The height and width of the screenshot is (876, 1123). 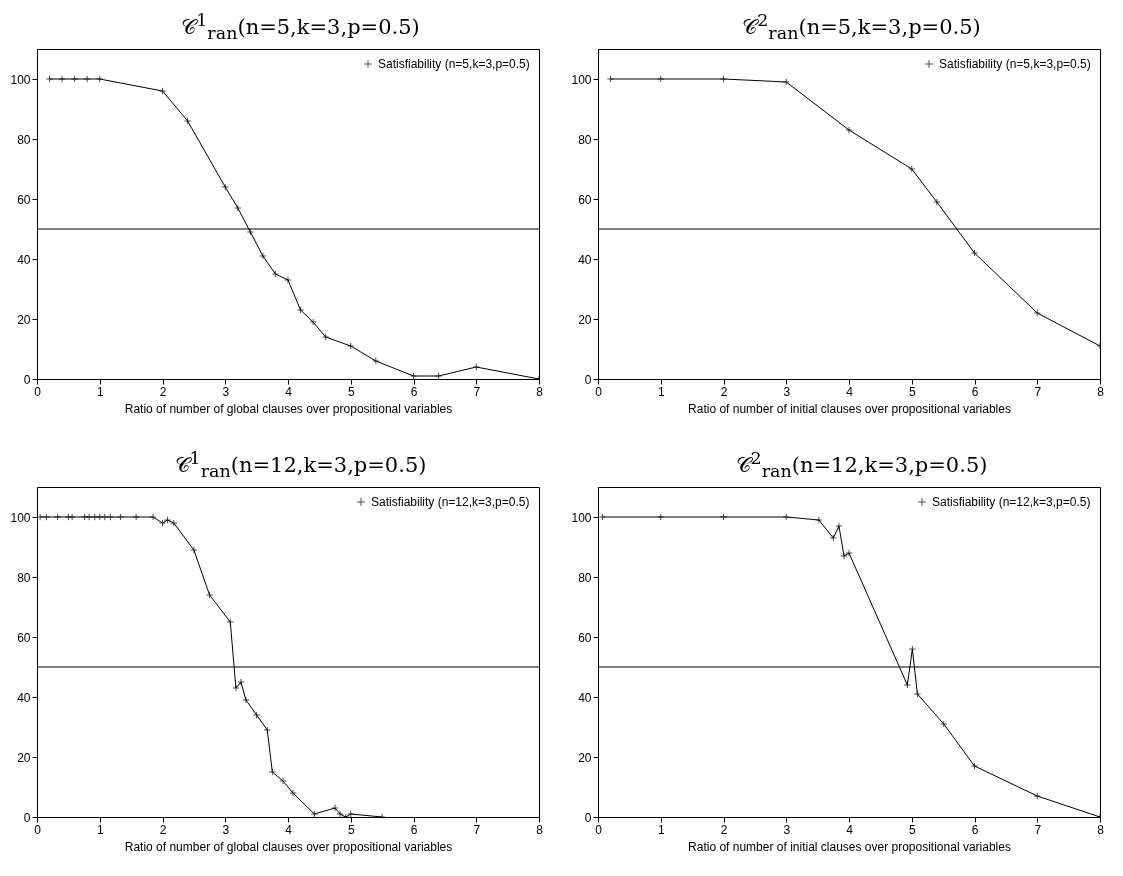 What do you see at coordinates (300, 26) in the screenshot?
I see `chart-title: 𝒞$^{1}$$_{ran}$(n=5,k=3,p=0.5)` at bounding box center [300, 26].